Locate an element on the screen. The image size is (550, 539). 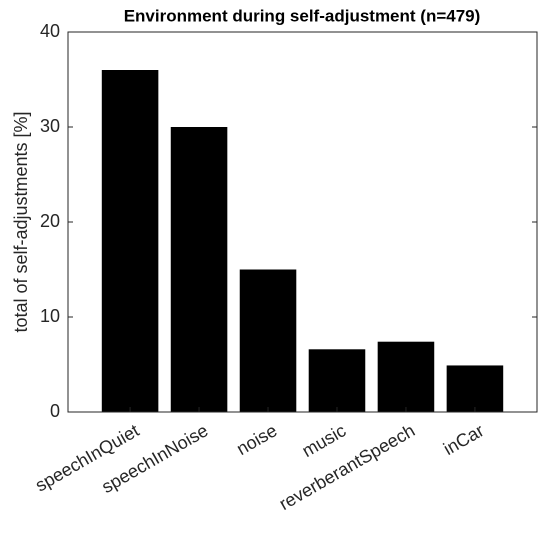
y-tick-label: 0 is located at coordinates (55, 411).